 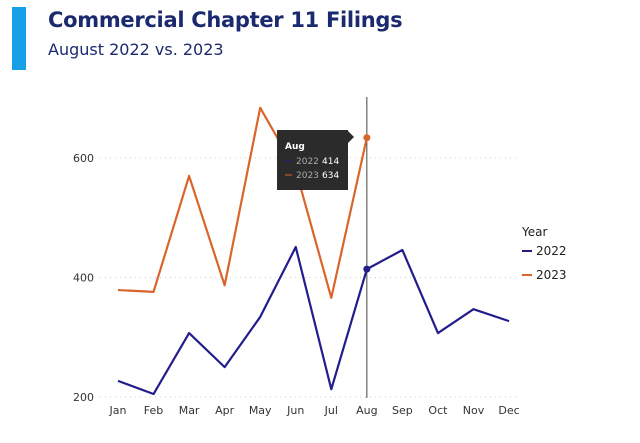 What do you see at coordinates (83, 278) in the screenshot?
I see `y-tick-label: 400` at bounding box center [83, 278].